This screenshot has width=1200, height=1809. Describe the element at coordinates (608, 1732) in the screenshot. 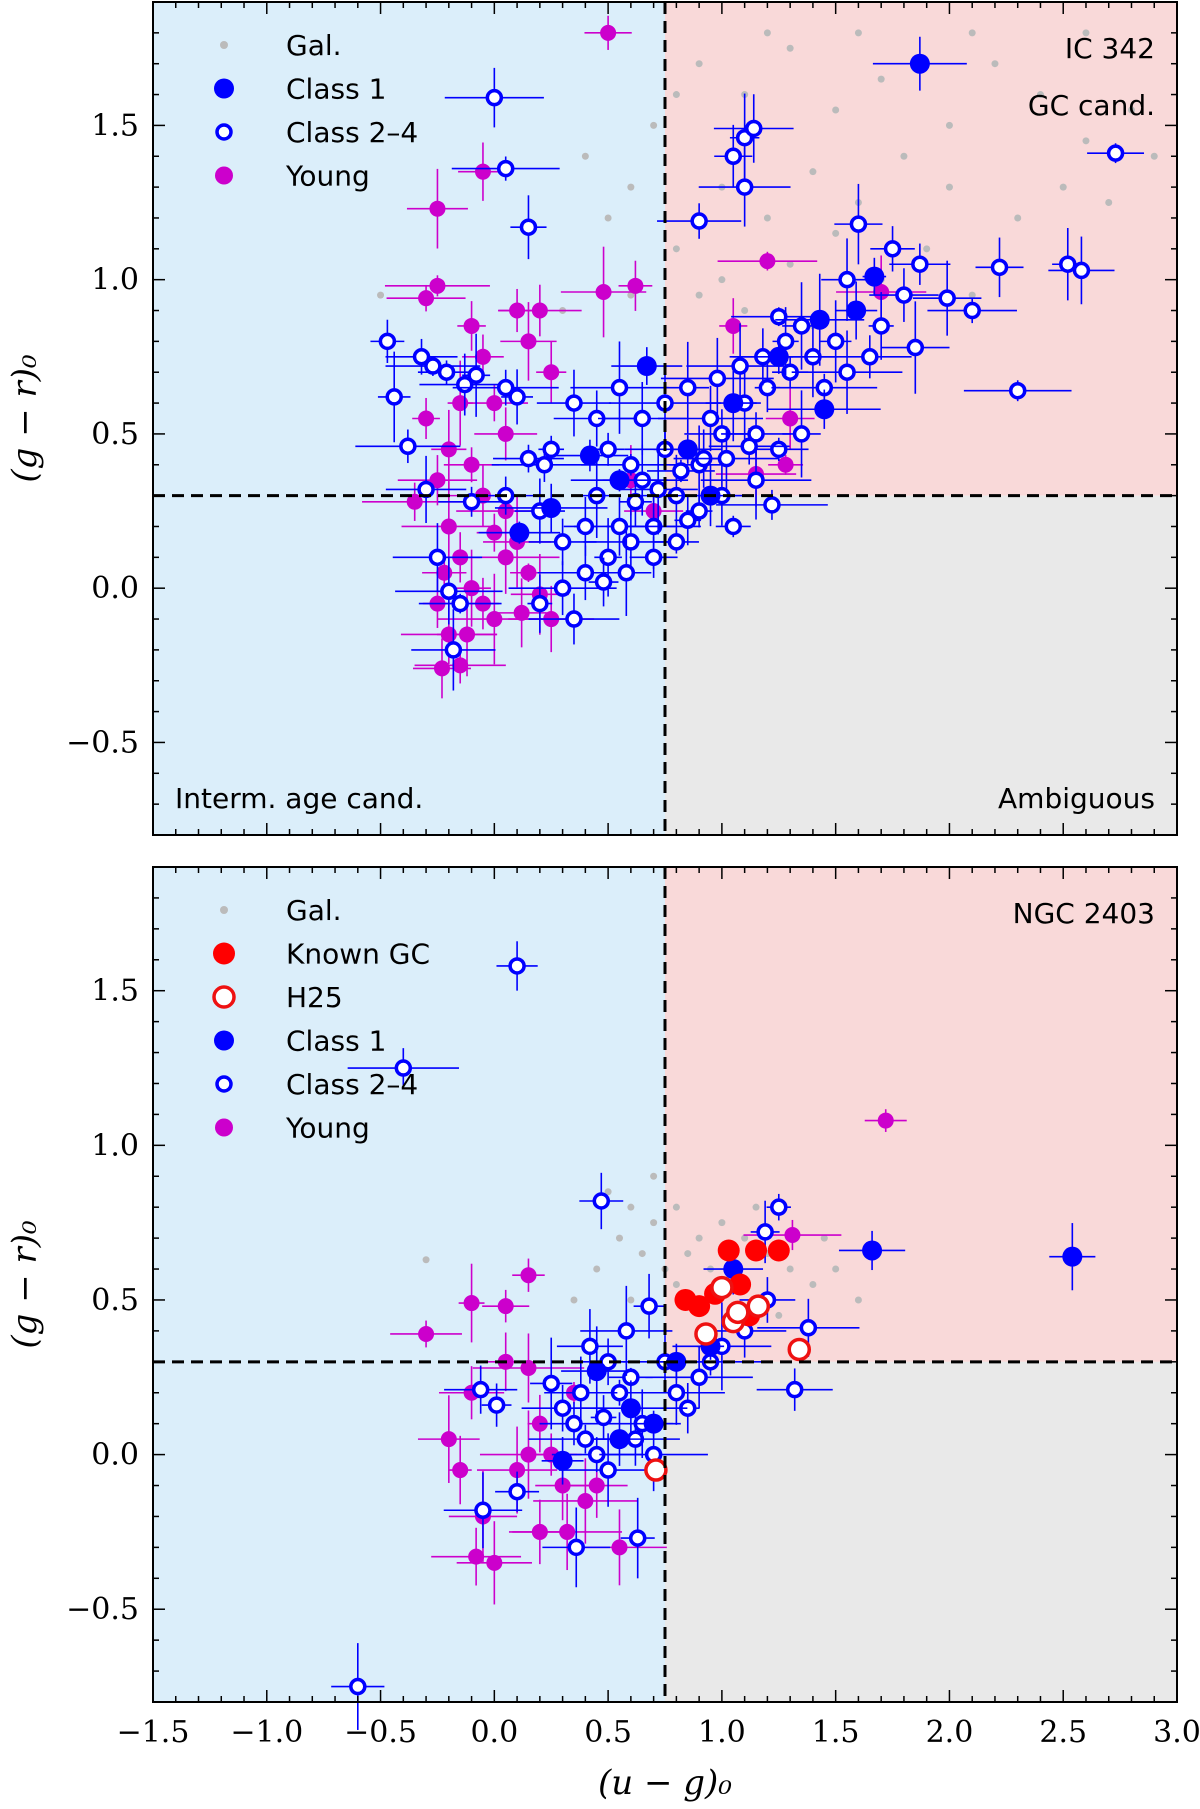

I see `x-tick-label: 0.5` at that location.